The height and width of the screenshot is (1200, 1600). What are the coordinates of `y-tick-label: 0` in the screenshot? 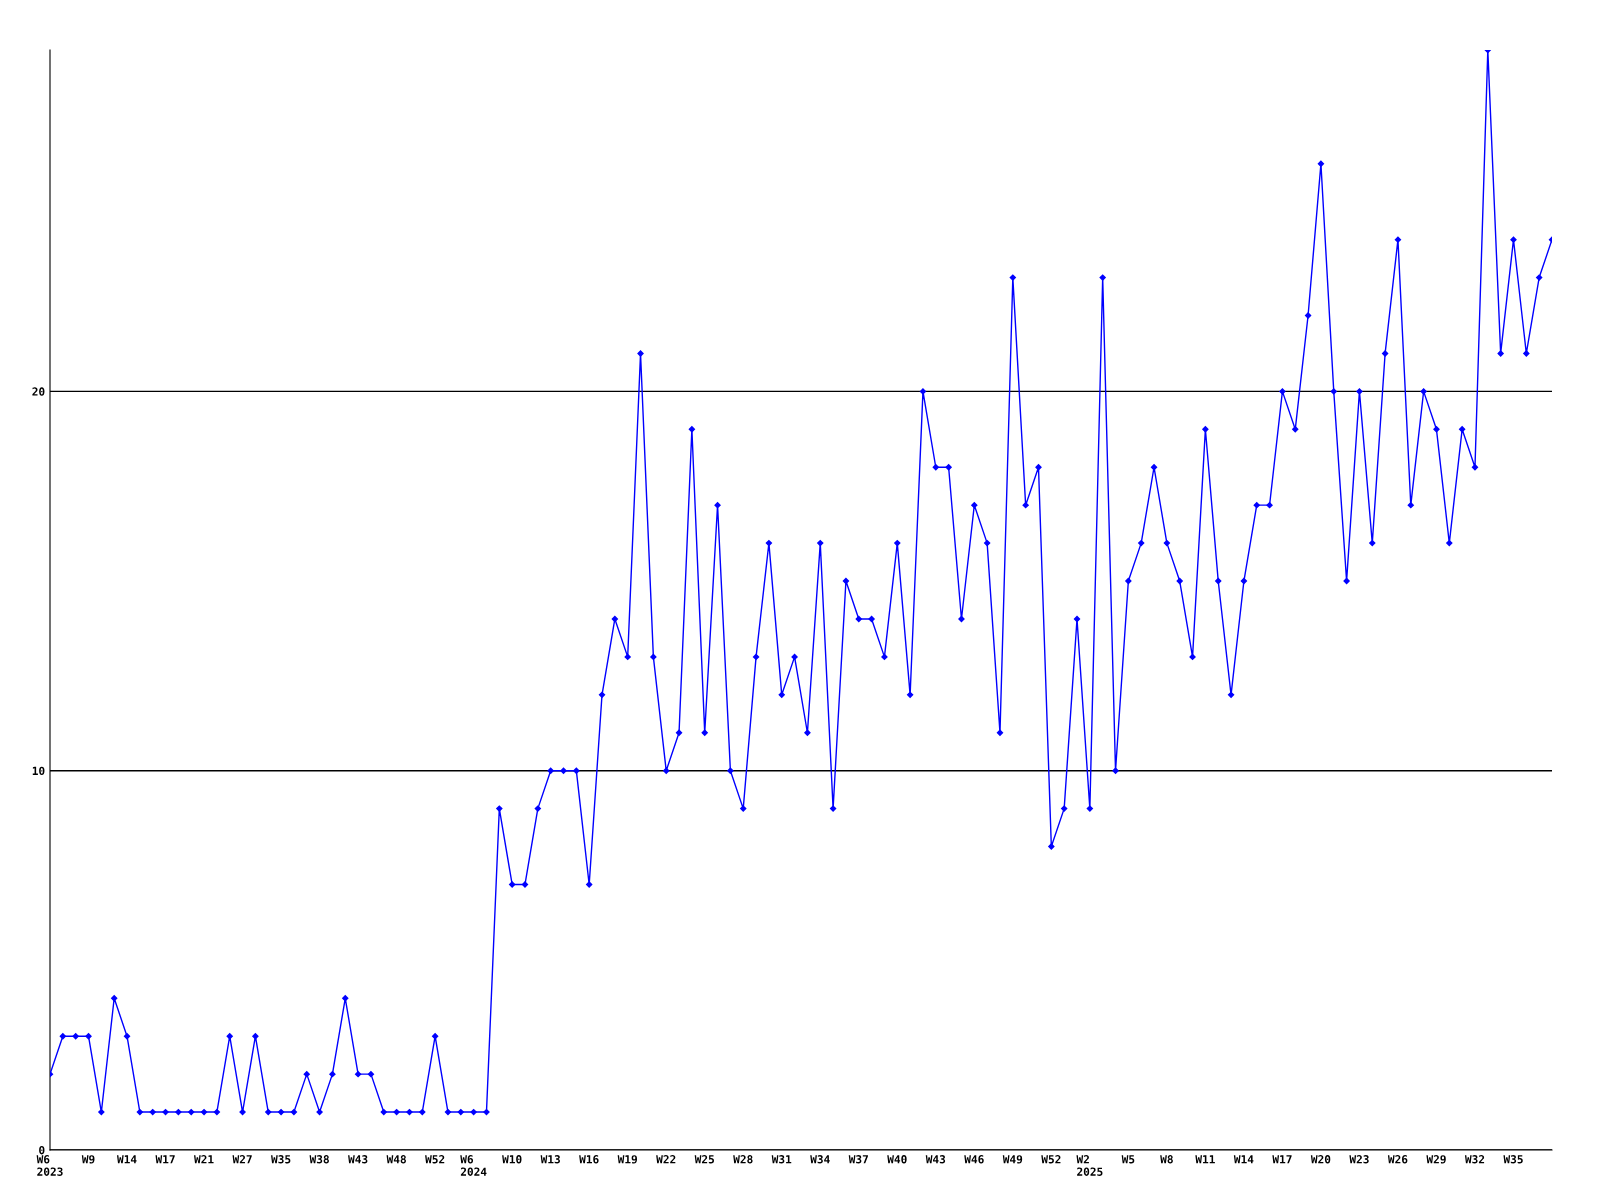 It's located at (42, 1150).